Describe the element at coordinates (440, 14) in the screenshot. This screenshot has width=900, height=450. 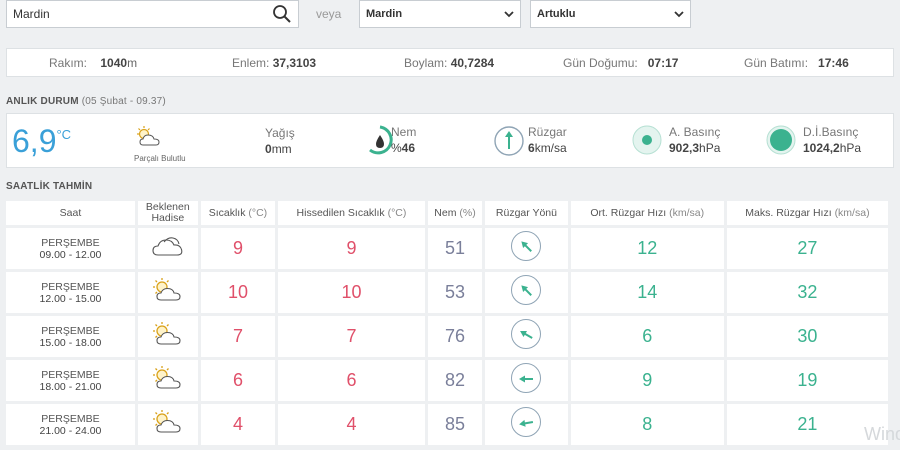
I see `city-select: Mardin` at that location.